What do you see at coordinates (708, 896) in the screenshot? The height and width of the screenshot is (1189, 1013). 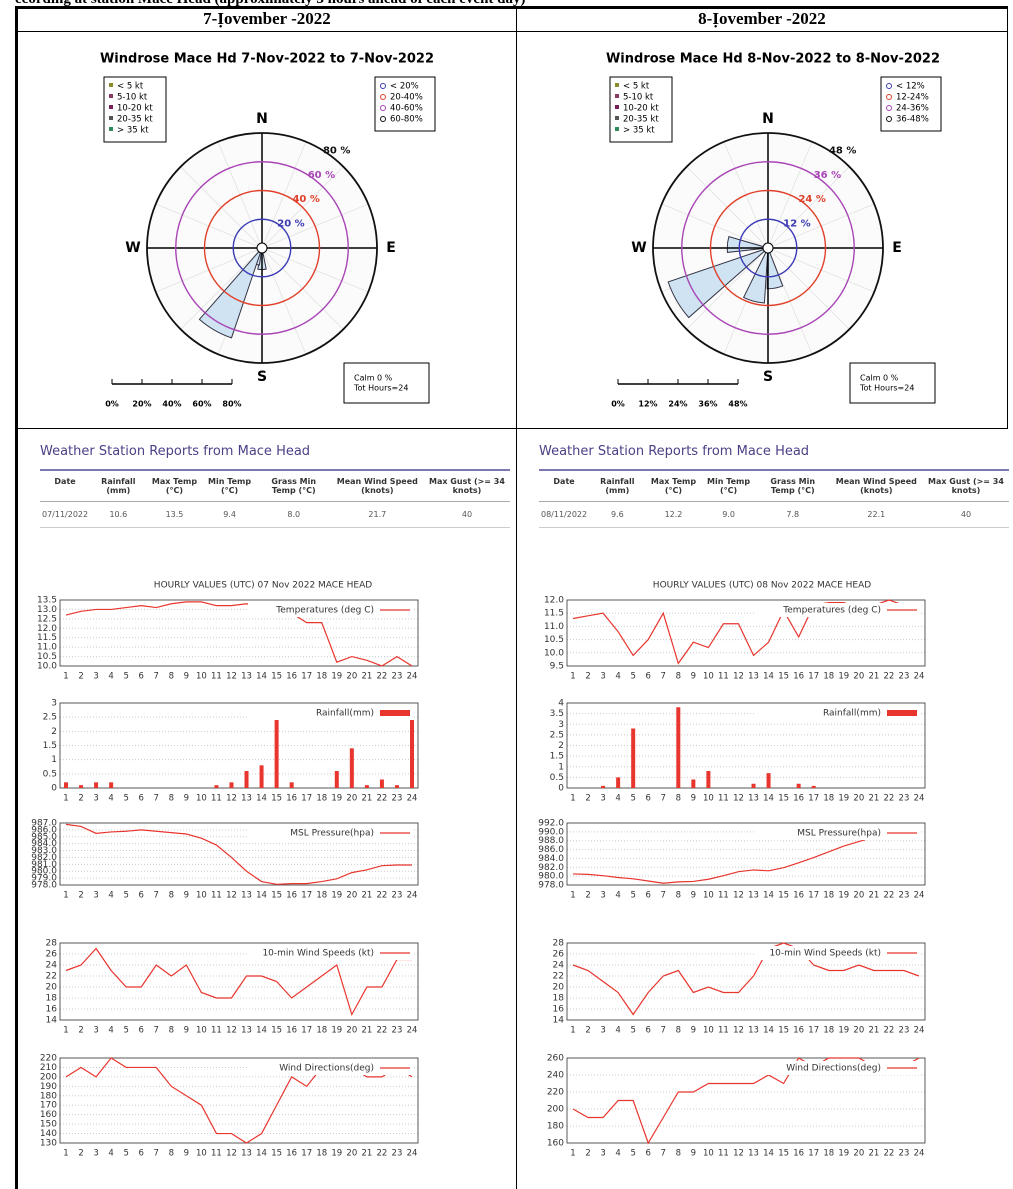 I see `x-tick-label: 10` at bounding box center [708, 896].